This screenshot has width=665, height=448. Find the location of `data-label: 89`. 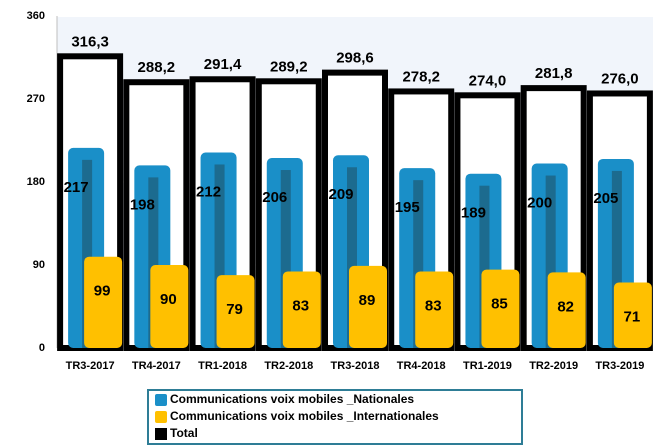

data-label: 89 is located at coordinates (367, 300).